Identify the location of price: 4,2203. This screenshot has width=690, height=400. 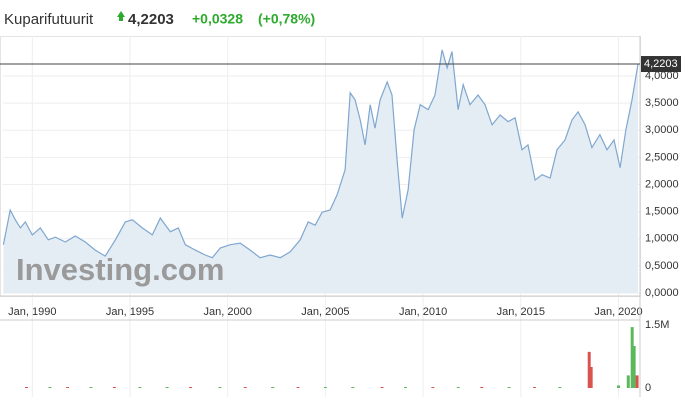
(151, 19).